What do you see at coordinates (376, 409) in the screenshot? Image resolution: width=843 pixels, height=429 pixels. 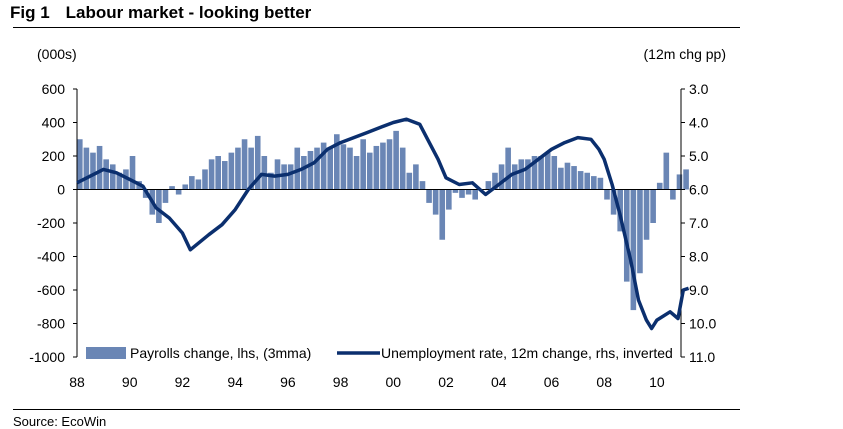 I see `bottom-rule` at bounding box center [376, 409].